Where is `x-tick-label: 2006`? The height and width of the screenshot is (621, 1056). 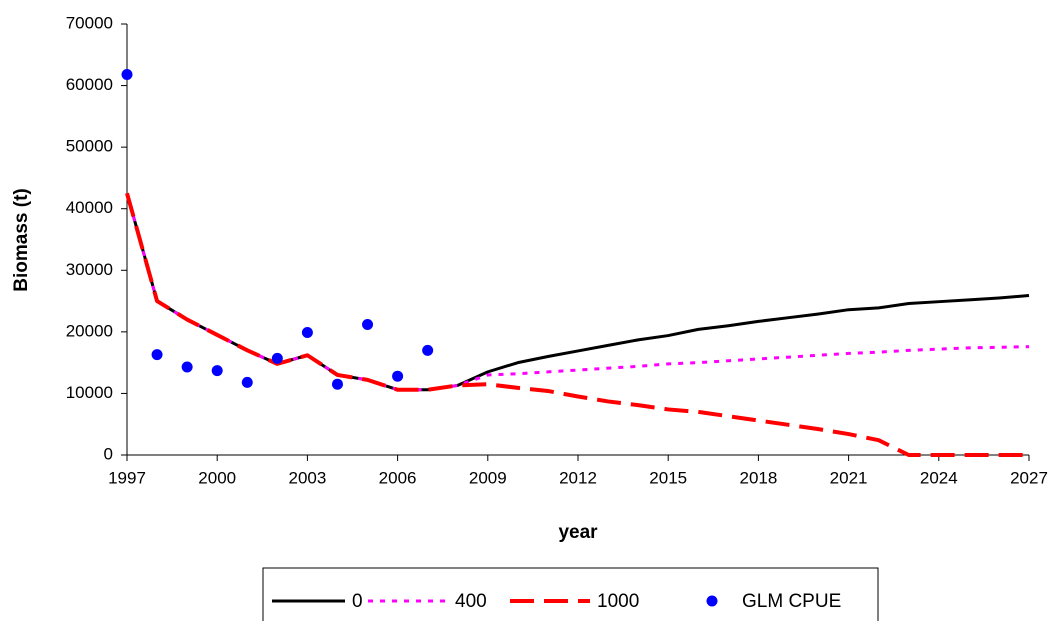 x-tick-label: 2006 is located at coordinates (398, 477).